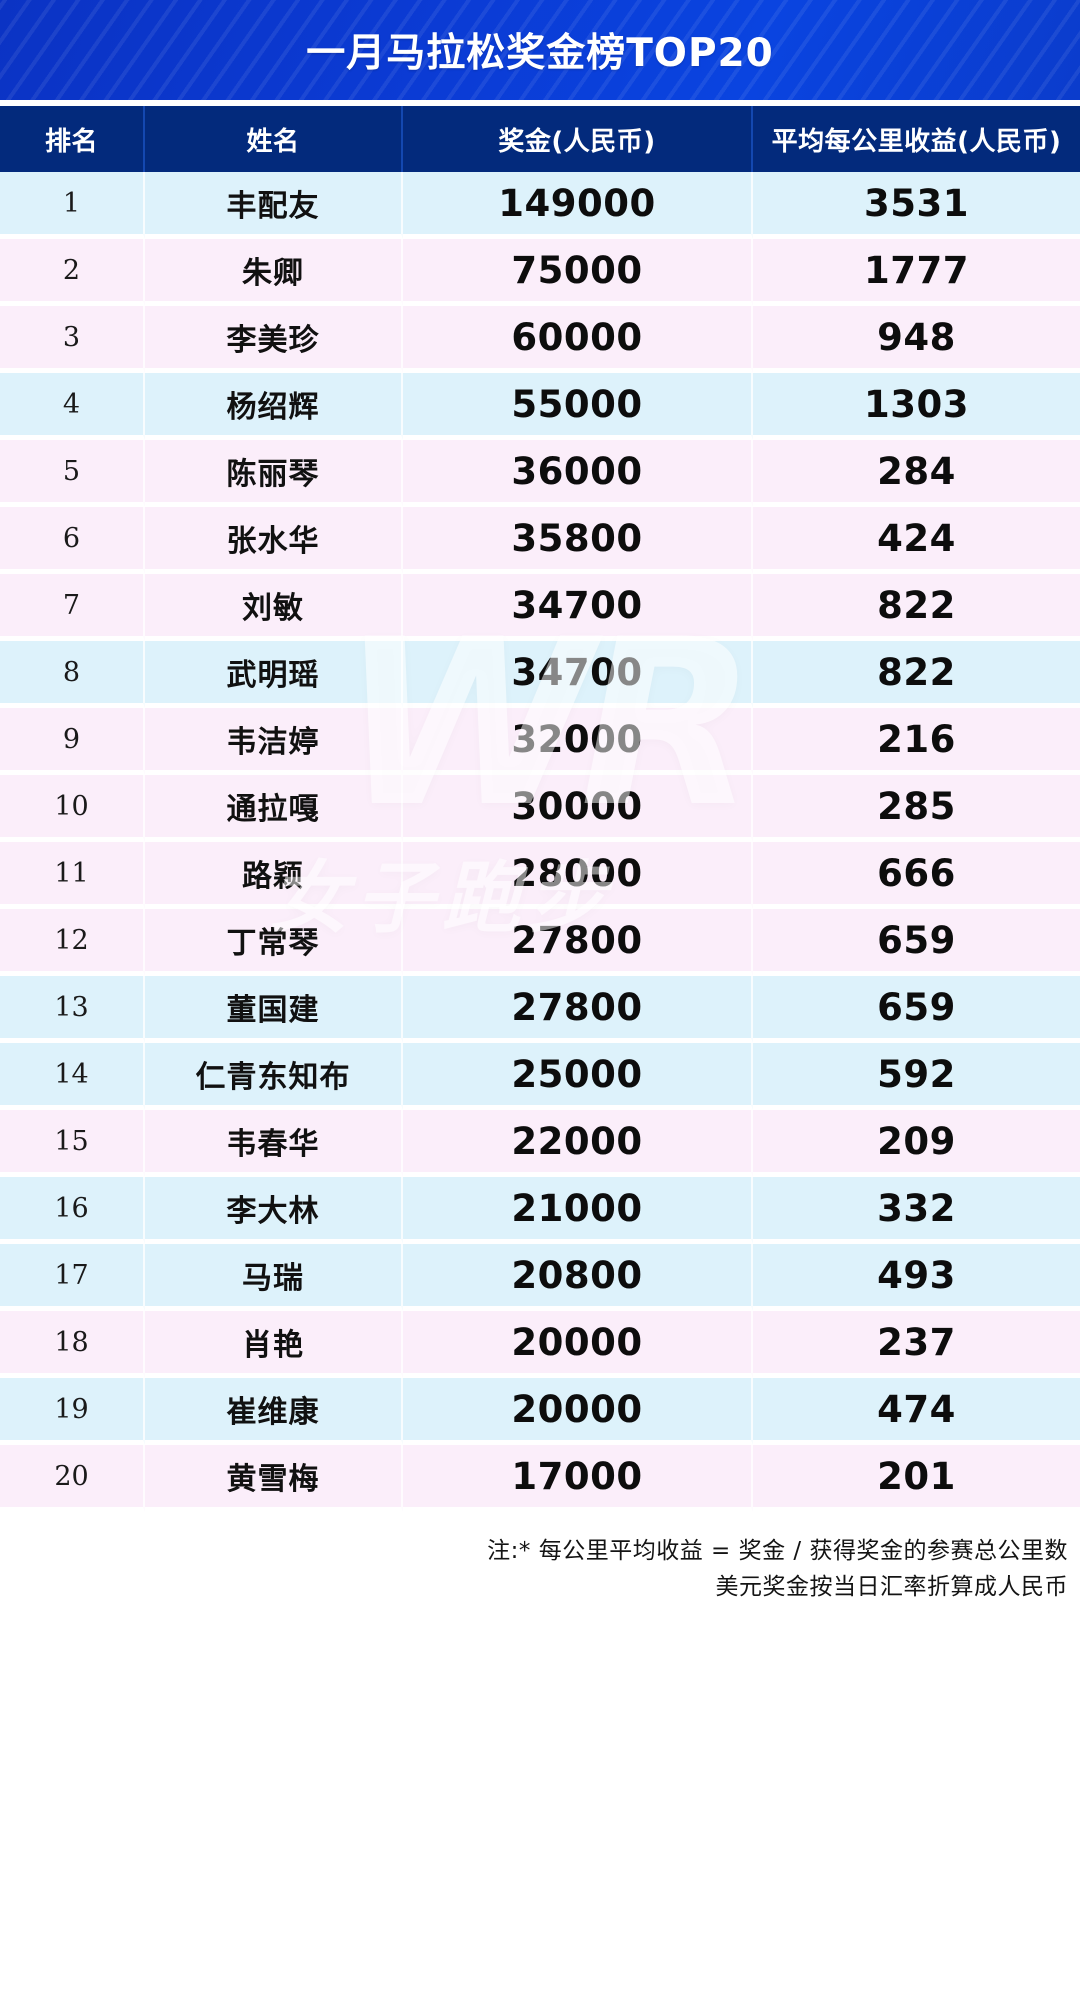  I want to click on cell-perkm: 201, so click(916, 1478).